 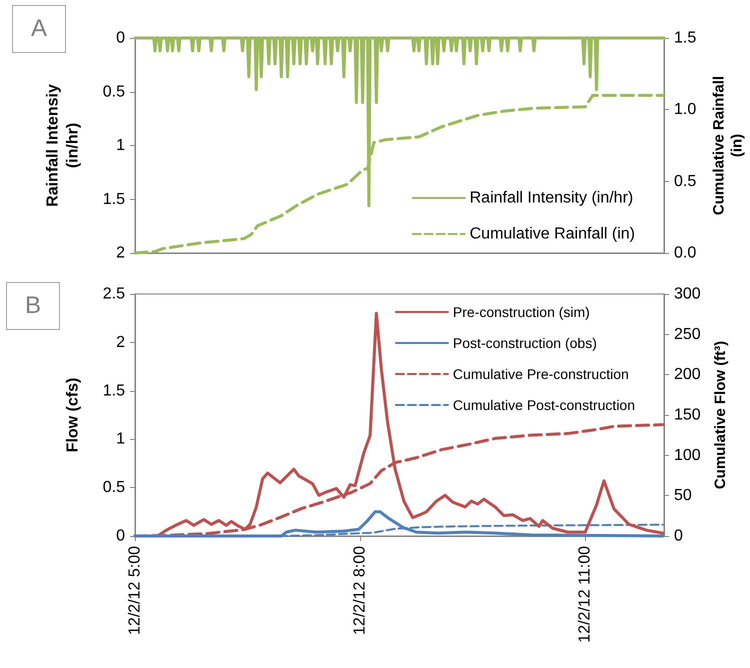 What do you see at coordinates (687, 334) in the screenshot?
I see `y2-tick-label: 250` at bounding box center [687, 334].